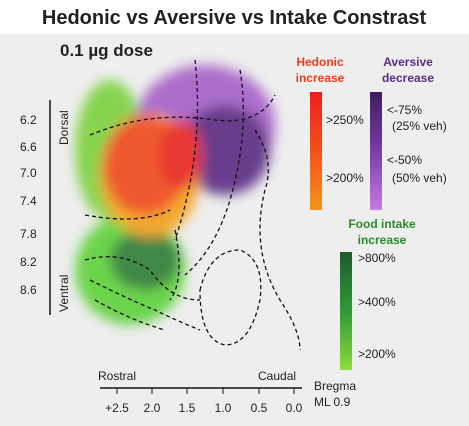  Describe the element at coordinates (320, 62) in the screenshot. I see `legend-title: Hedonic` at that location.